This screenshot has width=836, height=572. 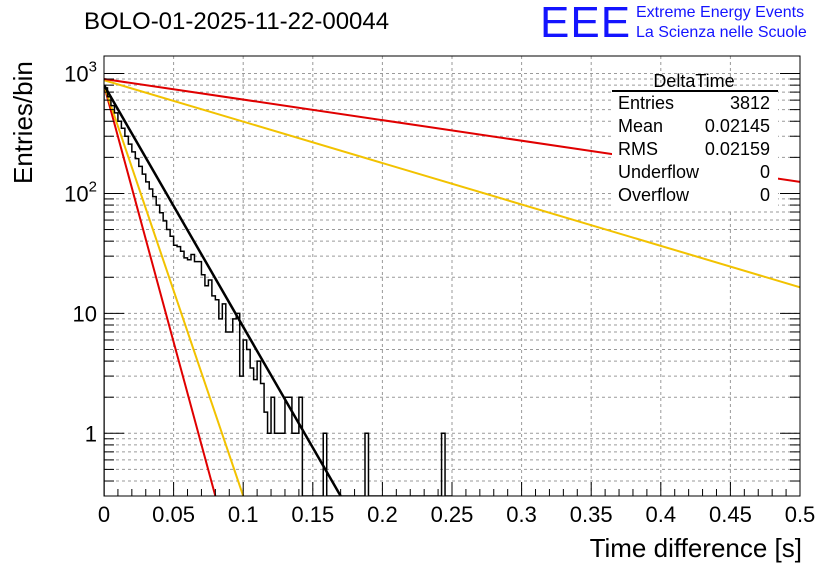 I want to click on stats-value: 0.02159, so click(x=737, y=149).